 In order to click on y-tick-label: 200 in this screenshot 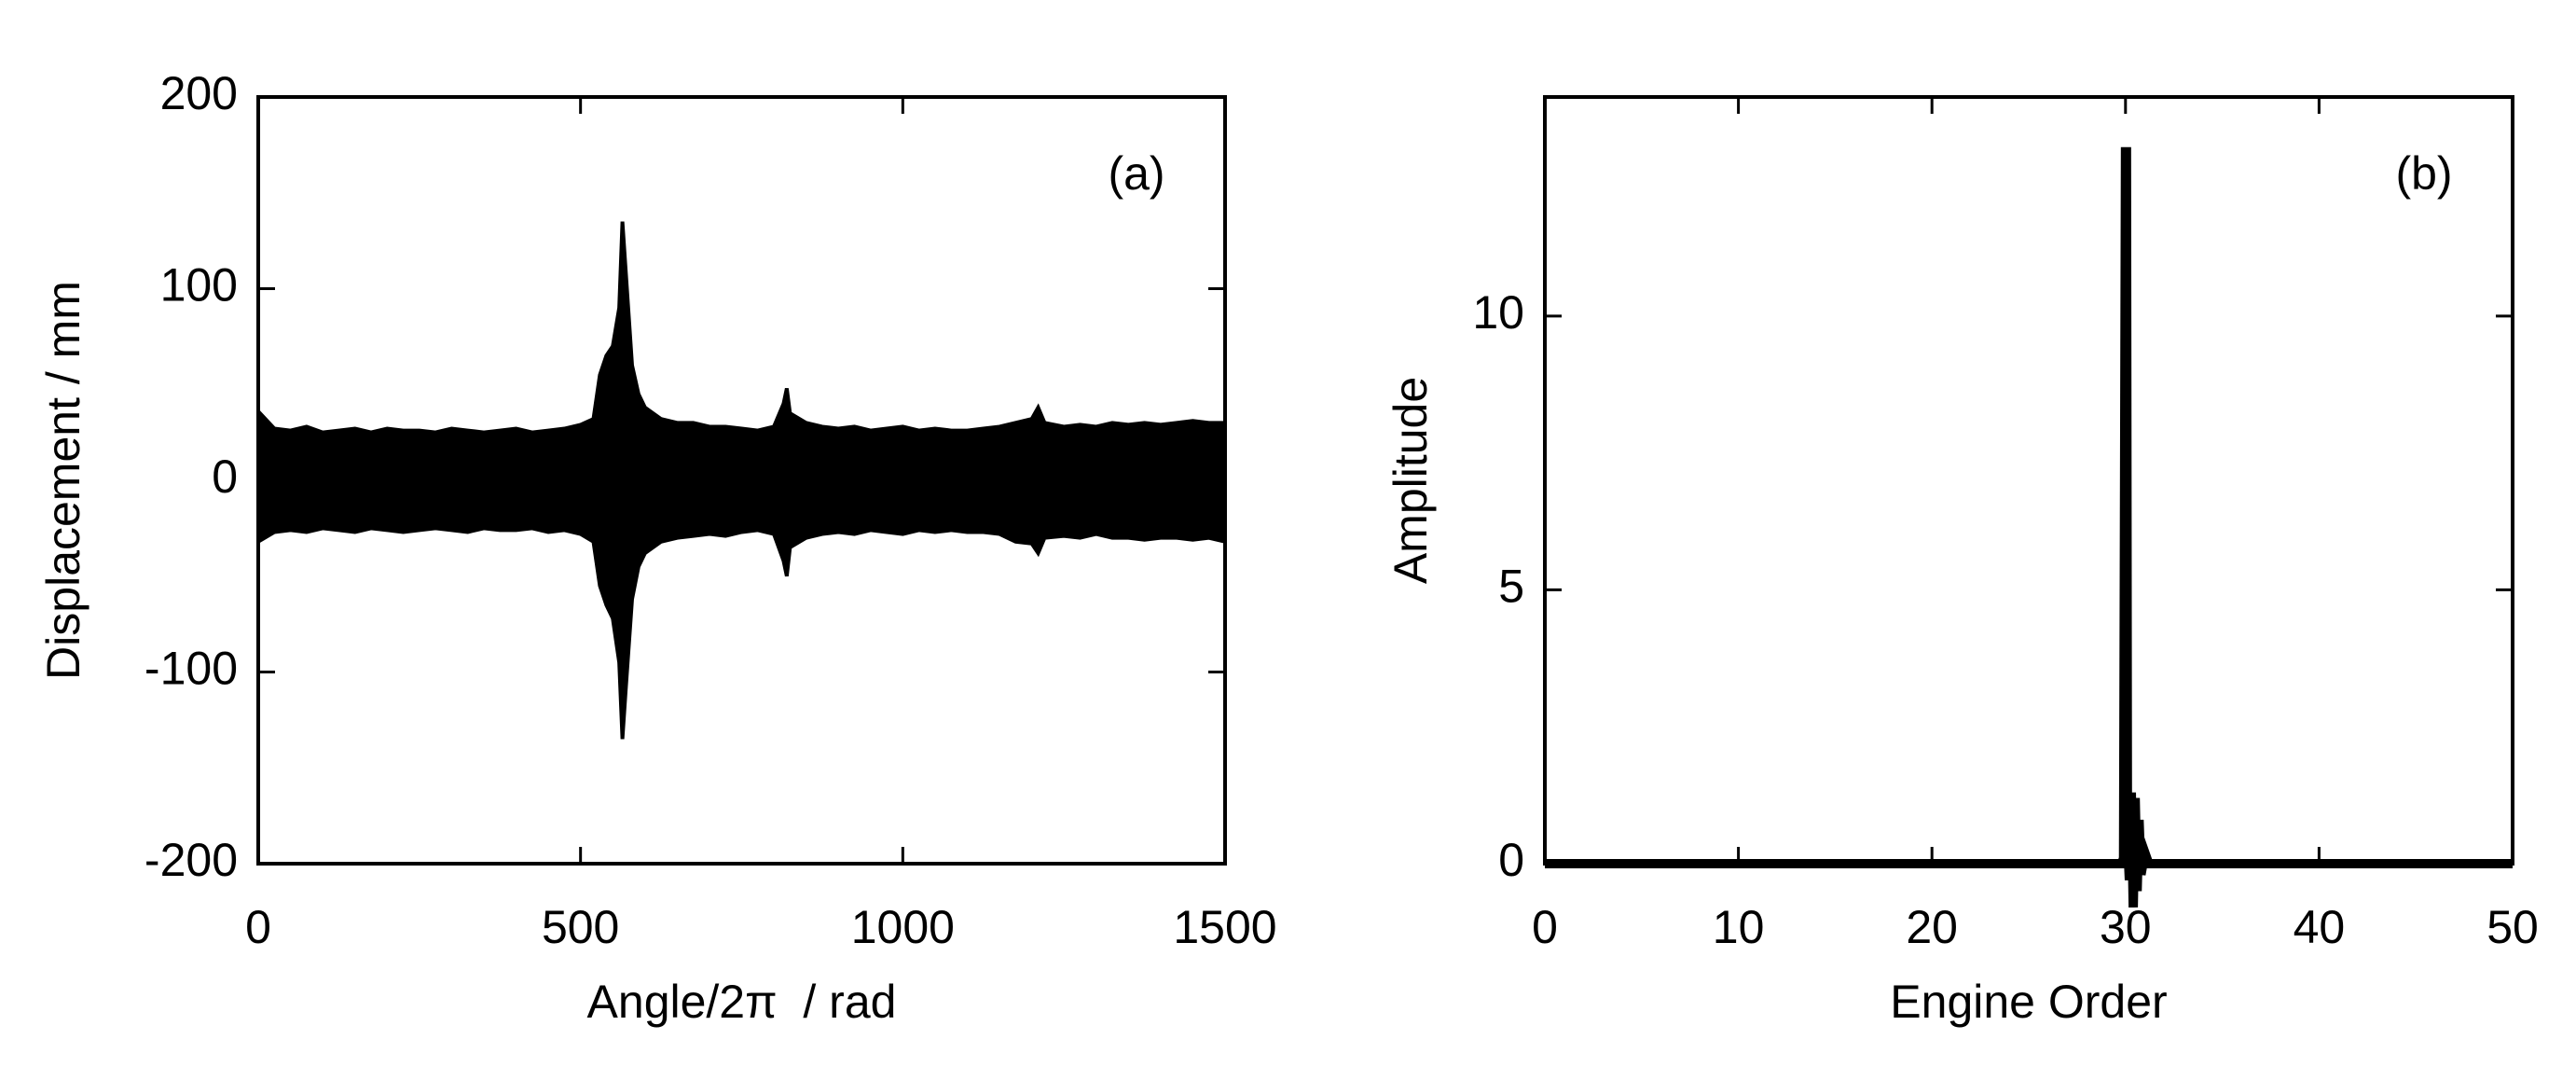, I will do `click(199, 93)`.